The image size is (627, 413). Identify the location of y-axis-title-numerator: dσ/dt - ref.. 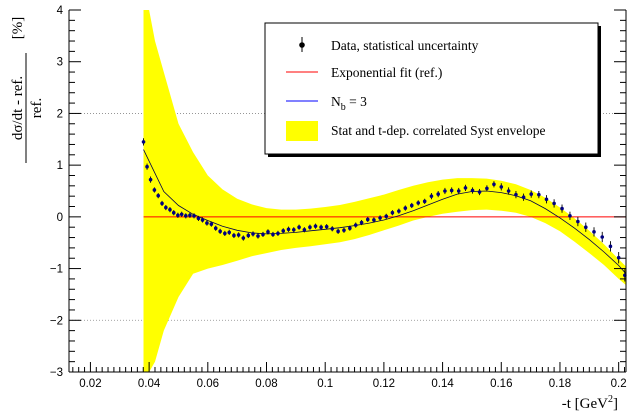
(18, 108).